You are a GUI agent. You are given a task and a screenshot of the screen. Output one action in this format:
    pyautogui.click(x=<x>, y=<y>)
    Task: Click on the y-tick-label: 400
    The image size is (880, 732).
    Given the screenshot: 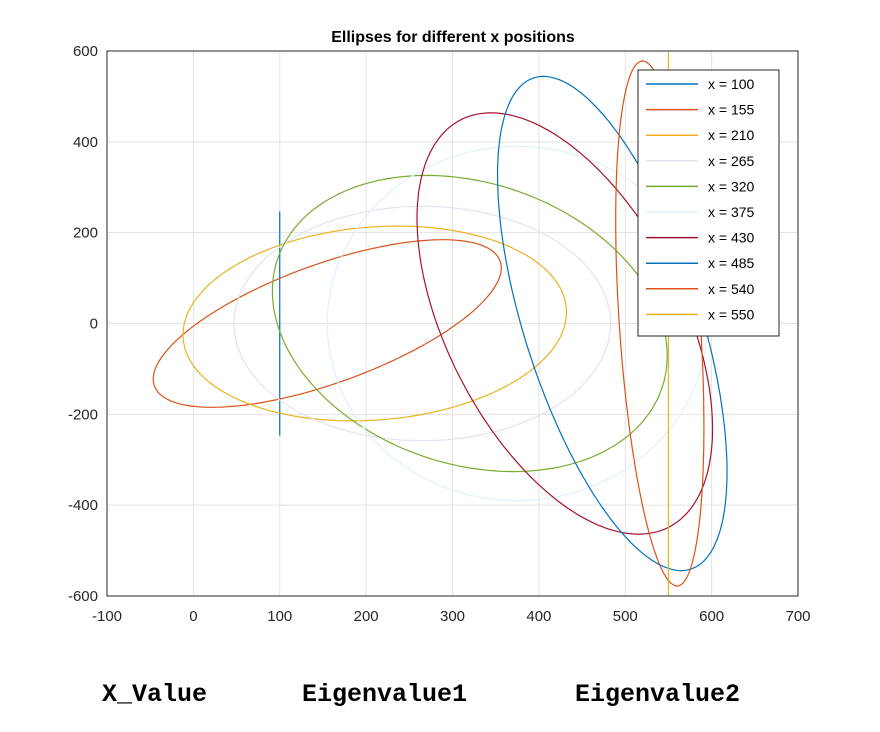 What is the action you would take?
    pyautogui.click(x=85, y=142)
    